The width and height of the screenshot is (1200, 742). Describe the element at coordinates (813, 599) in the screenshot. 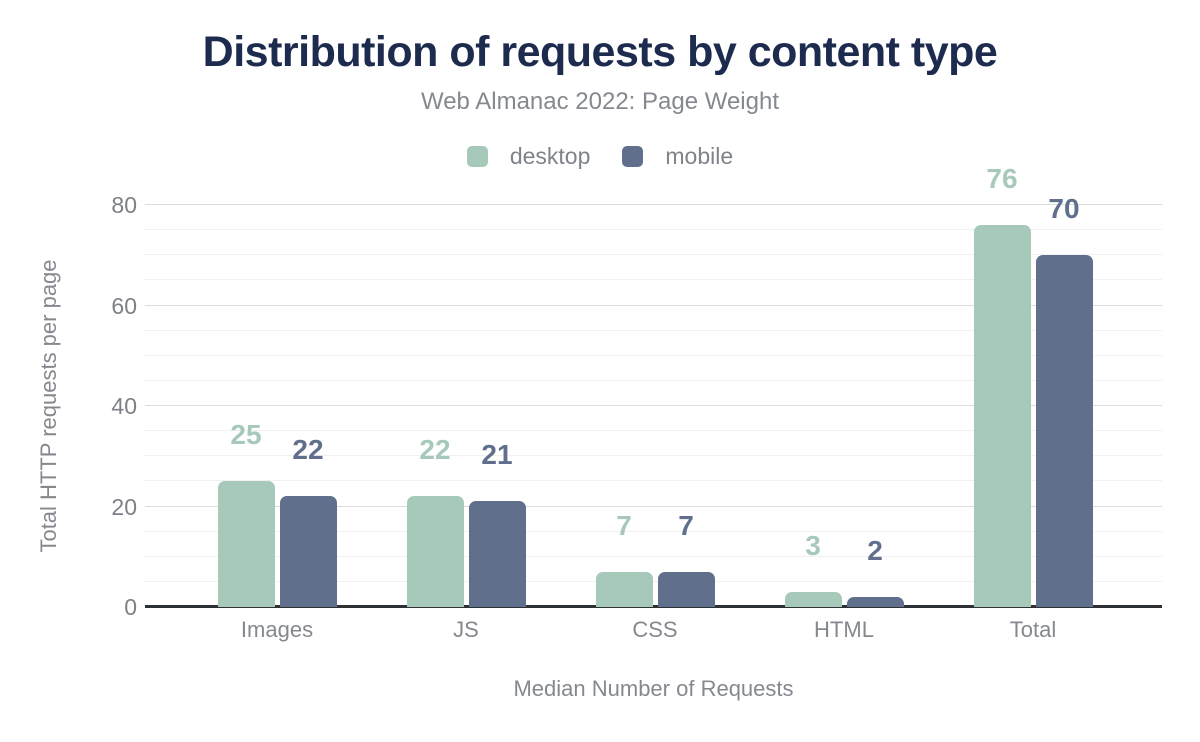

I see `bar-desktop-html` at that location.